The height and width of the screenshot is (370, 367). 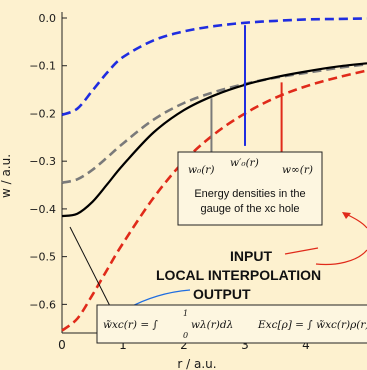 I want to click on local-interpolation-label: LOCAL INTERPOLATION, so click(x=238, y=275).